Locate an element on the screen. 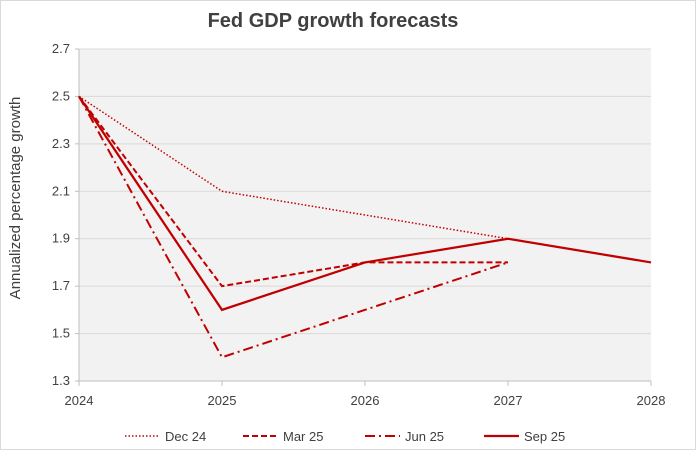 The image size is (696, 450). y-axis-label: Annualized percentage growth is located at coordinates (15, 198).